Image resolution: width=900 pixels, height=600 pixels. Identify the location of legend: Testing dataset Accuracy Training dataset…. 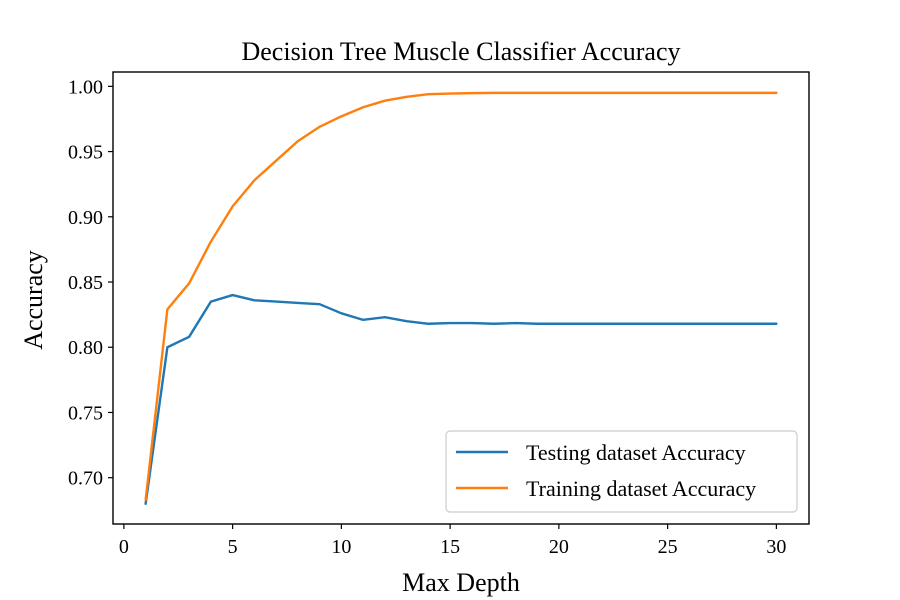
(621, 471).